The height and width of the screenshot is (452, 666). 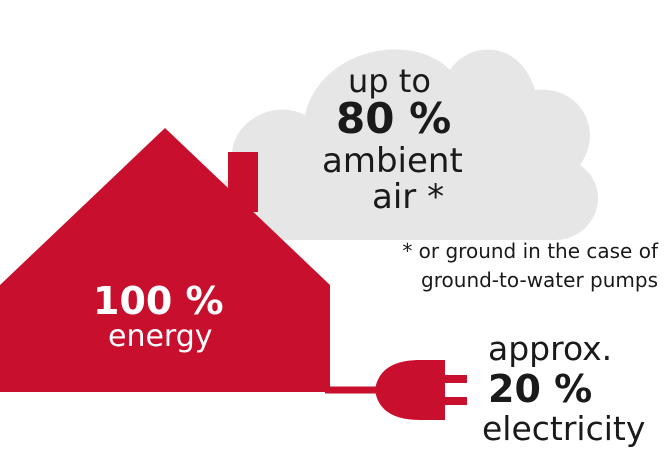 What do you see at coordinates (158, 301) in the screenshot?
I see `house-percent: 100 %` at bounding box center [158, 301].